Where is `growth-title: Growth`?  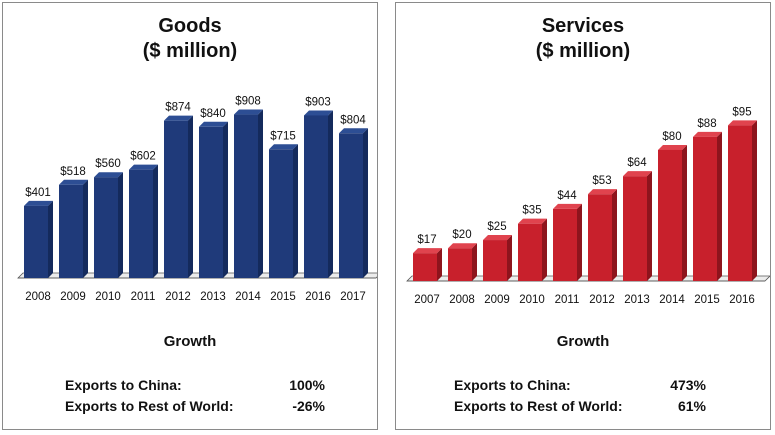
growth-title: Growth is located at coordinates (583, 341).